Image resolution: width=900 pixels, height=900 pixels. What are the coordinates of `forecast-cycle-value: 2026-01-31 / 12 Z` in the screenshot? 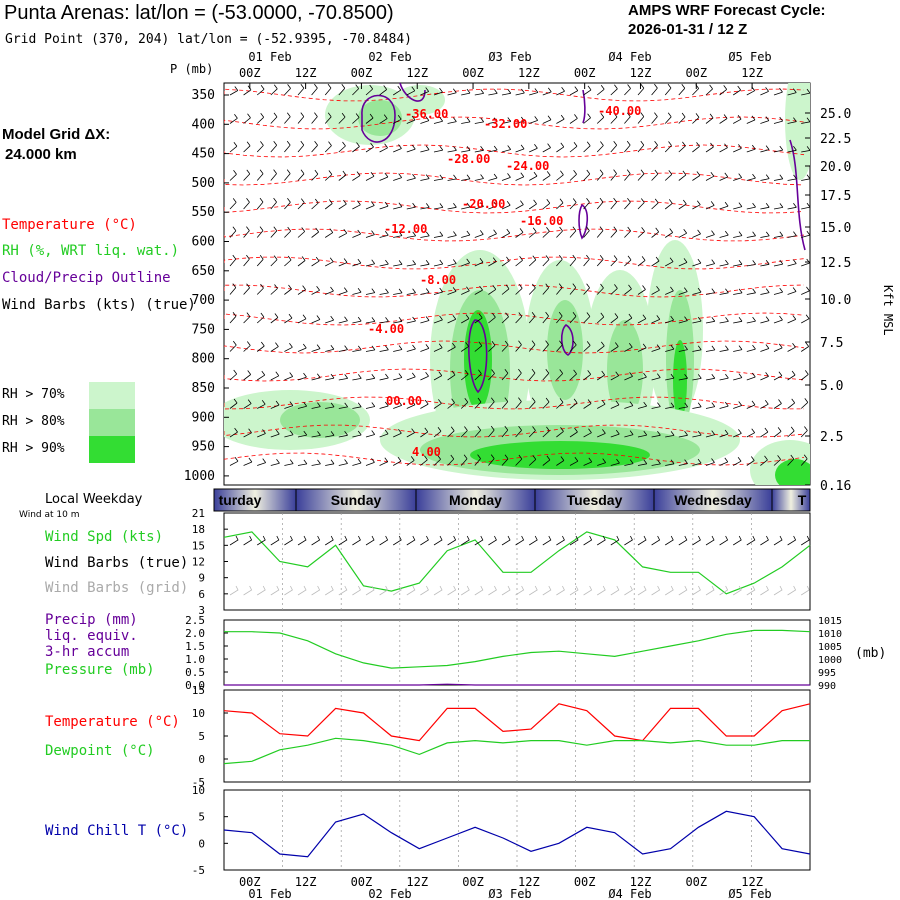 It's located at (688, 29).